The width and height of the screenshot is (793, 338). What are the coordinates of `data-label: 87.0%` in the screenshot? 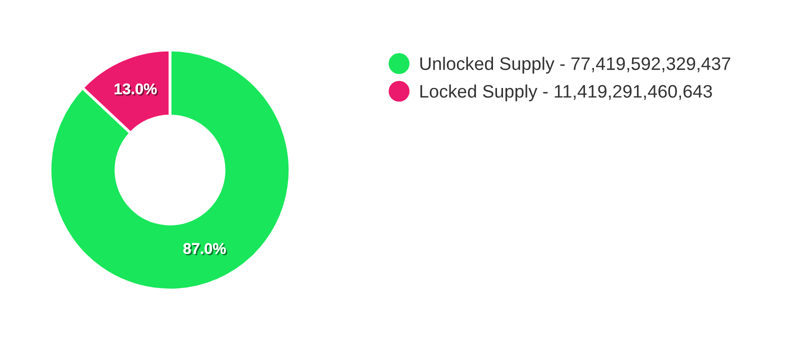 It's located at (205, 249).